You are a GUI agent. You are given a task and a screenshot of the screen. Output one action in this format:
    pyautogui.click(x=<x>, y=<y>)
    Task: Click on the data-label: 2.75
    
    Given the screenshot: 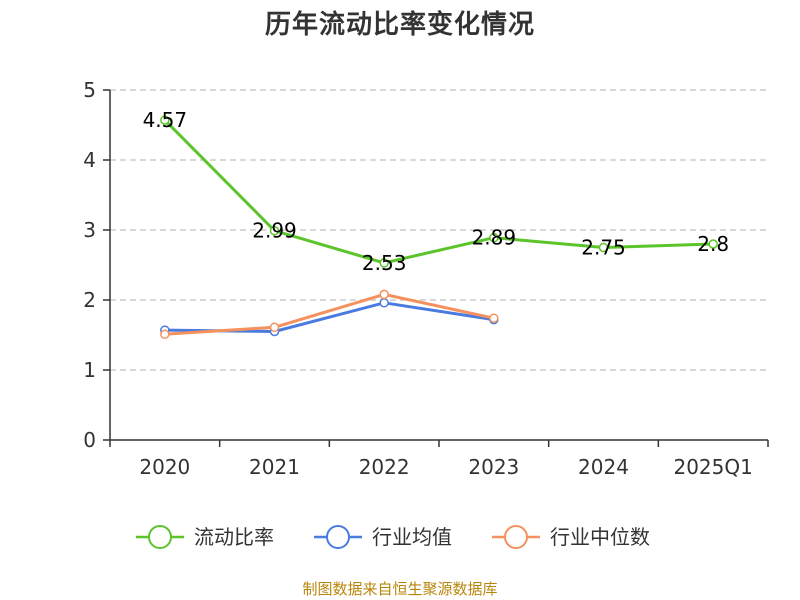 What is the action you would take?
    pyautogui.click(x=603, y=248)
    